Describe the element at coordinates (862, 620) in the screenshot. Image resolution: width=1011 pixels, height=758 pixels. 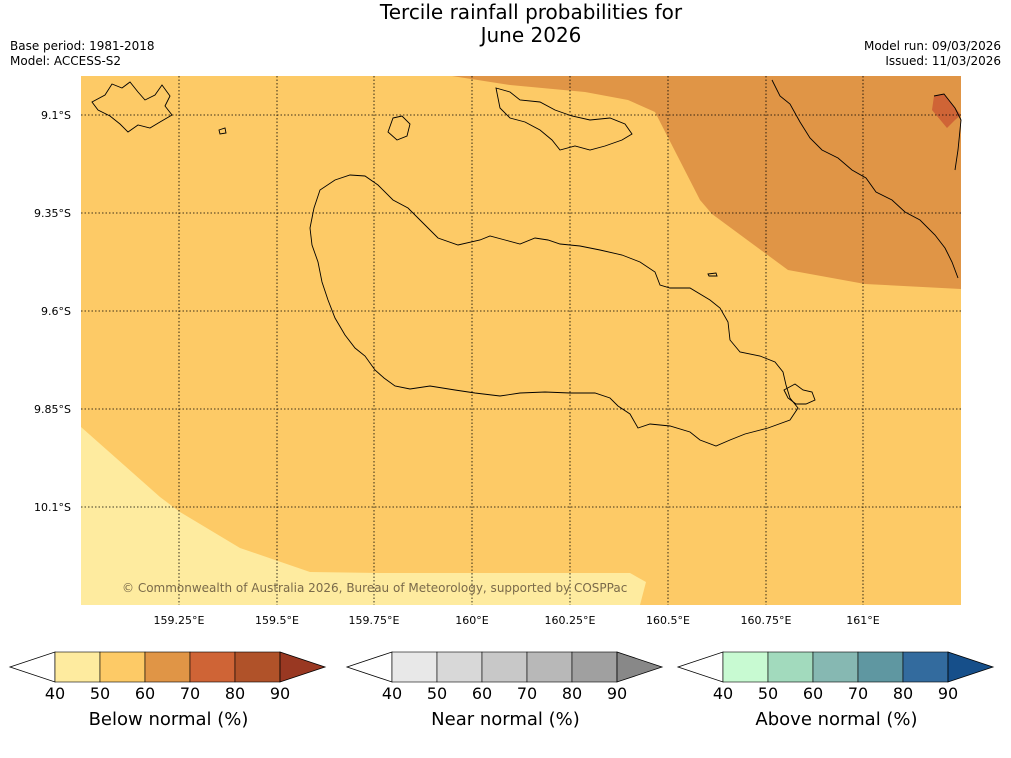
I see `lon-tick-label: 161°E` at that location.